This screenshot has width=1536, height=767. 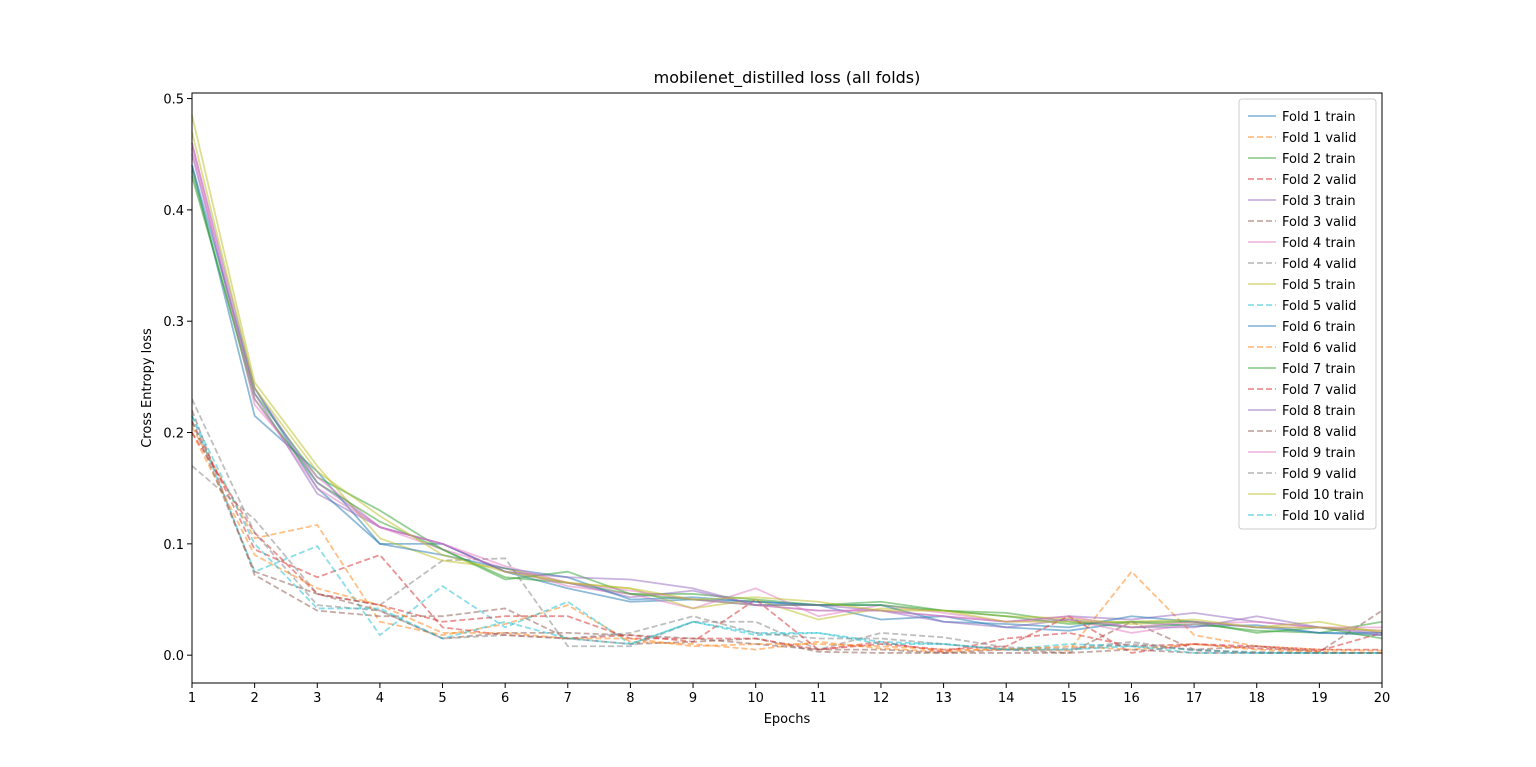 I want to click on chart-title: mobilenet_distilled loss (all folds), so click(x=787, y=78).